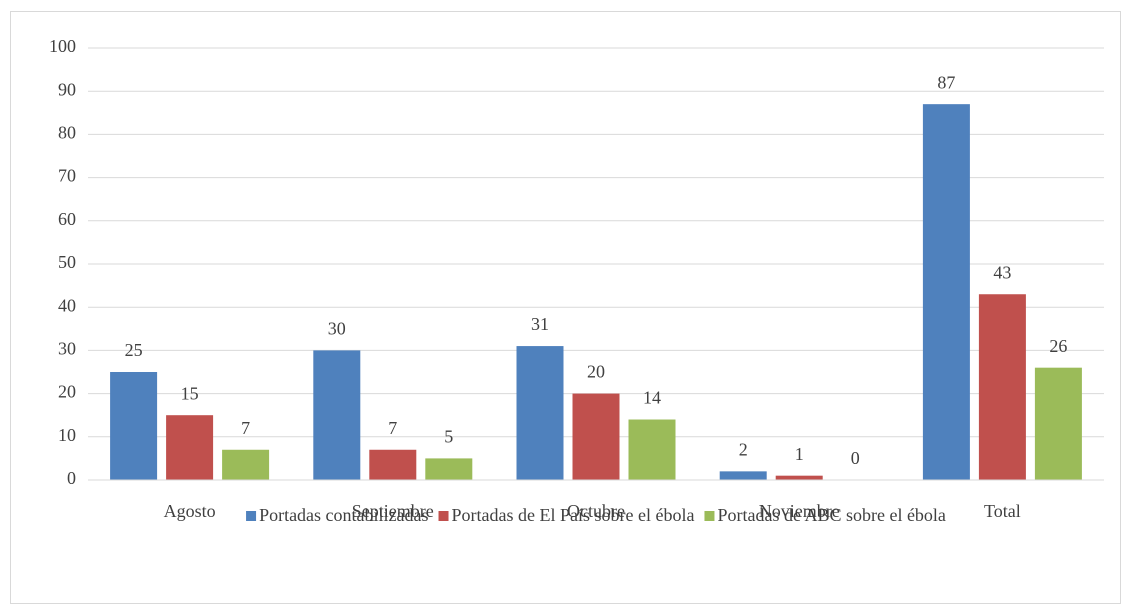  Describe the element at coordinates (190, 511) in the screenshot. I see `x-tick-label: Agosto` at that location.